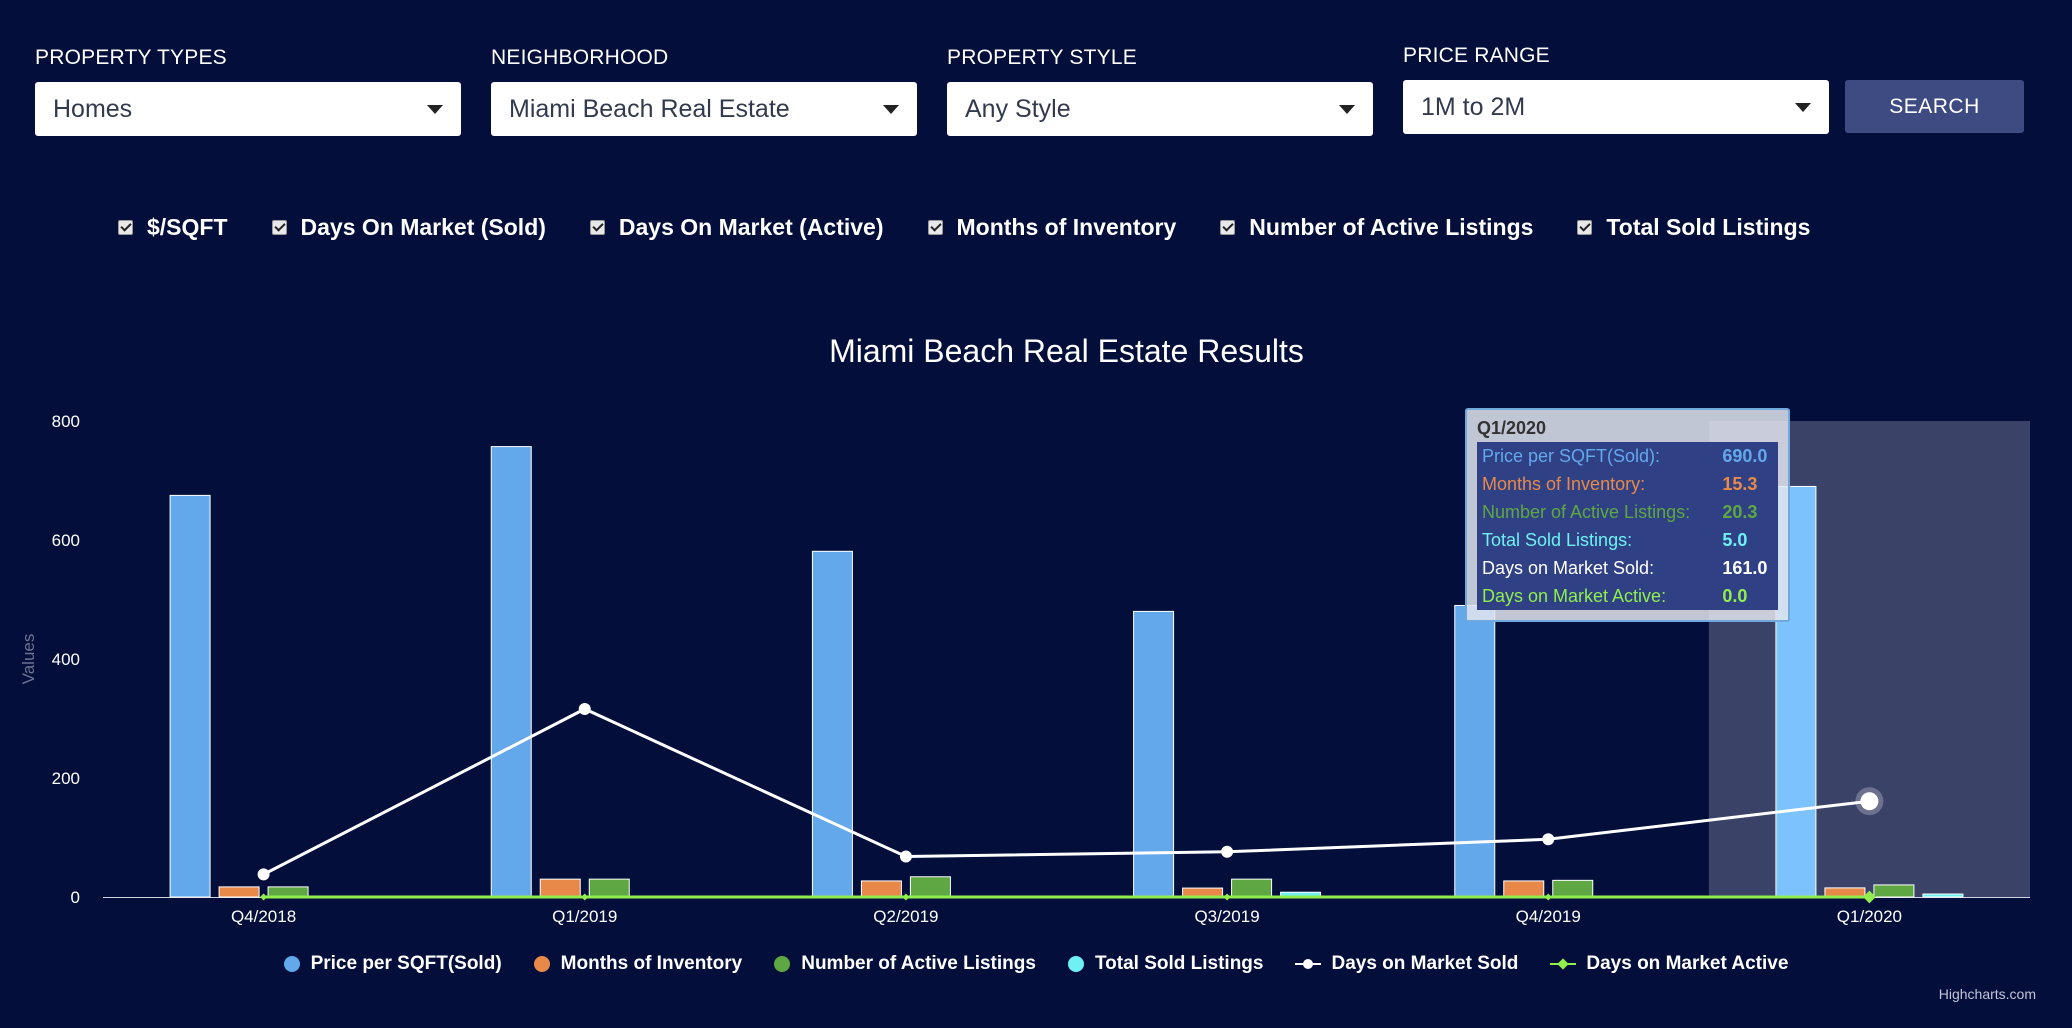 The image size is (2072, 1028). I want to click on toggle-months-inventory: Months of Inventory, so click(1052, 227).